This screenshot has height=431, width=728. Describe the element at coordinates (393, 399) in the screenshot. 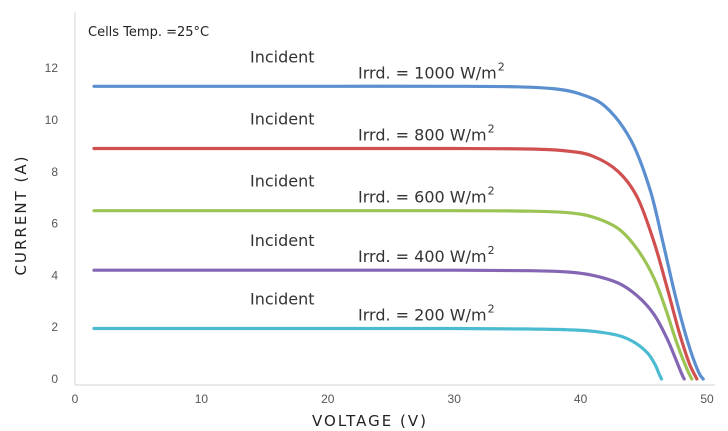

I see `x-tick-labels: 0 10 20 30 40 50` at that location.